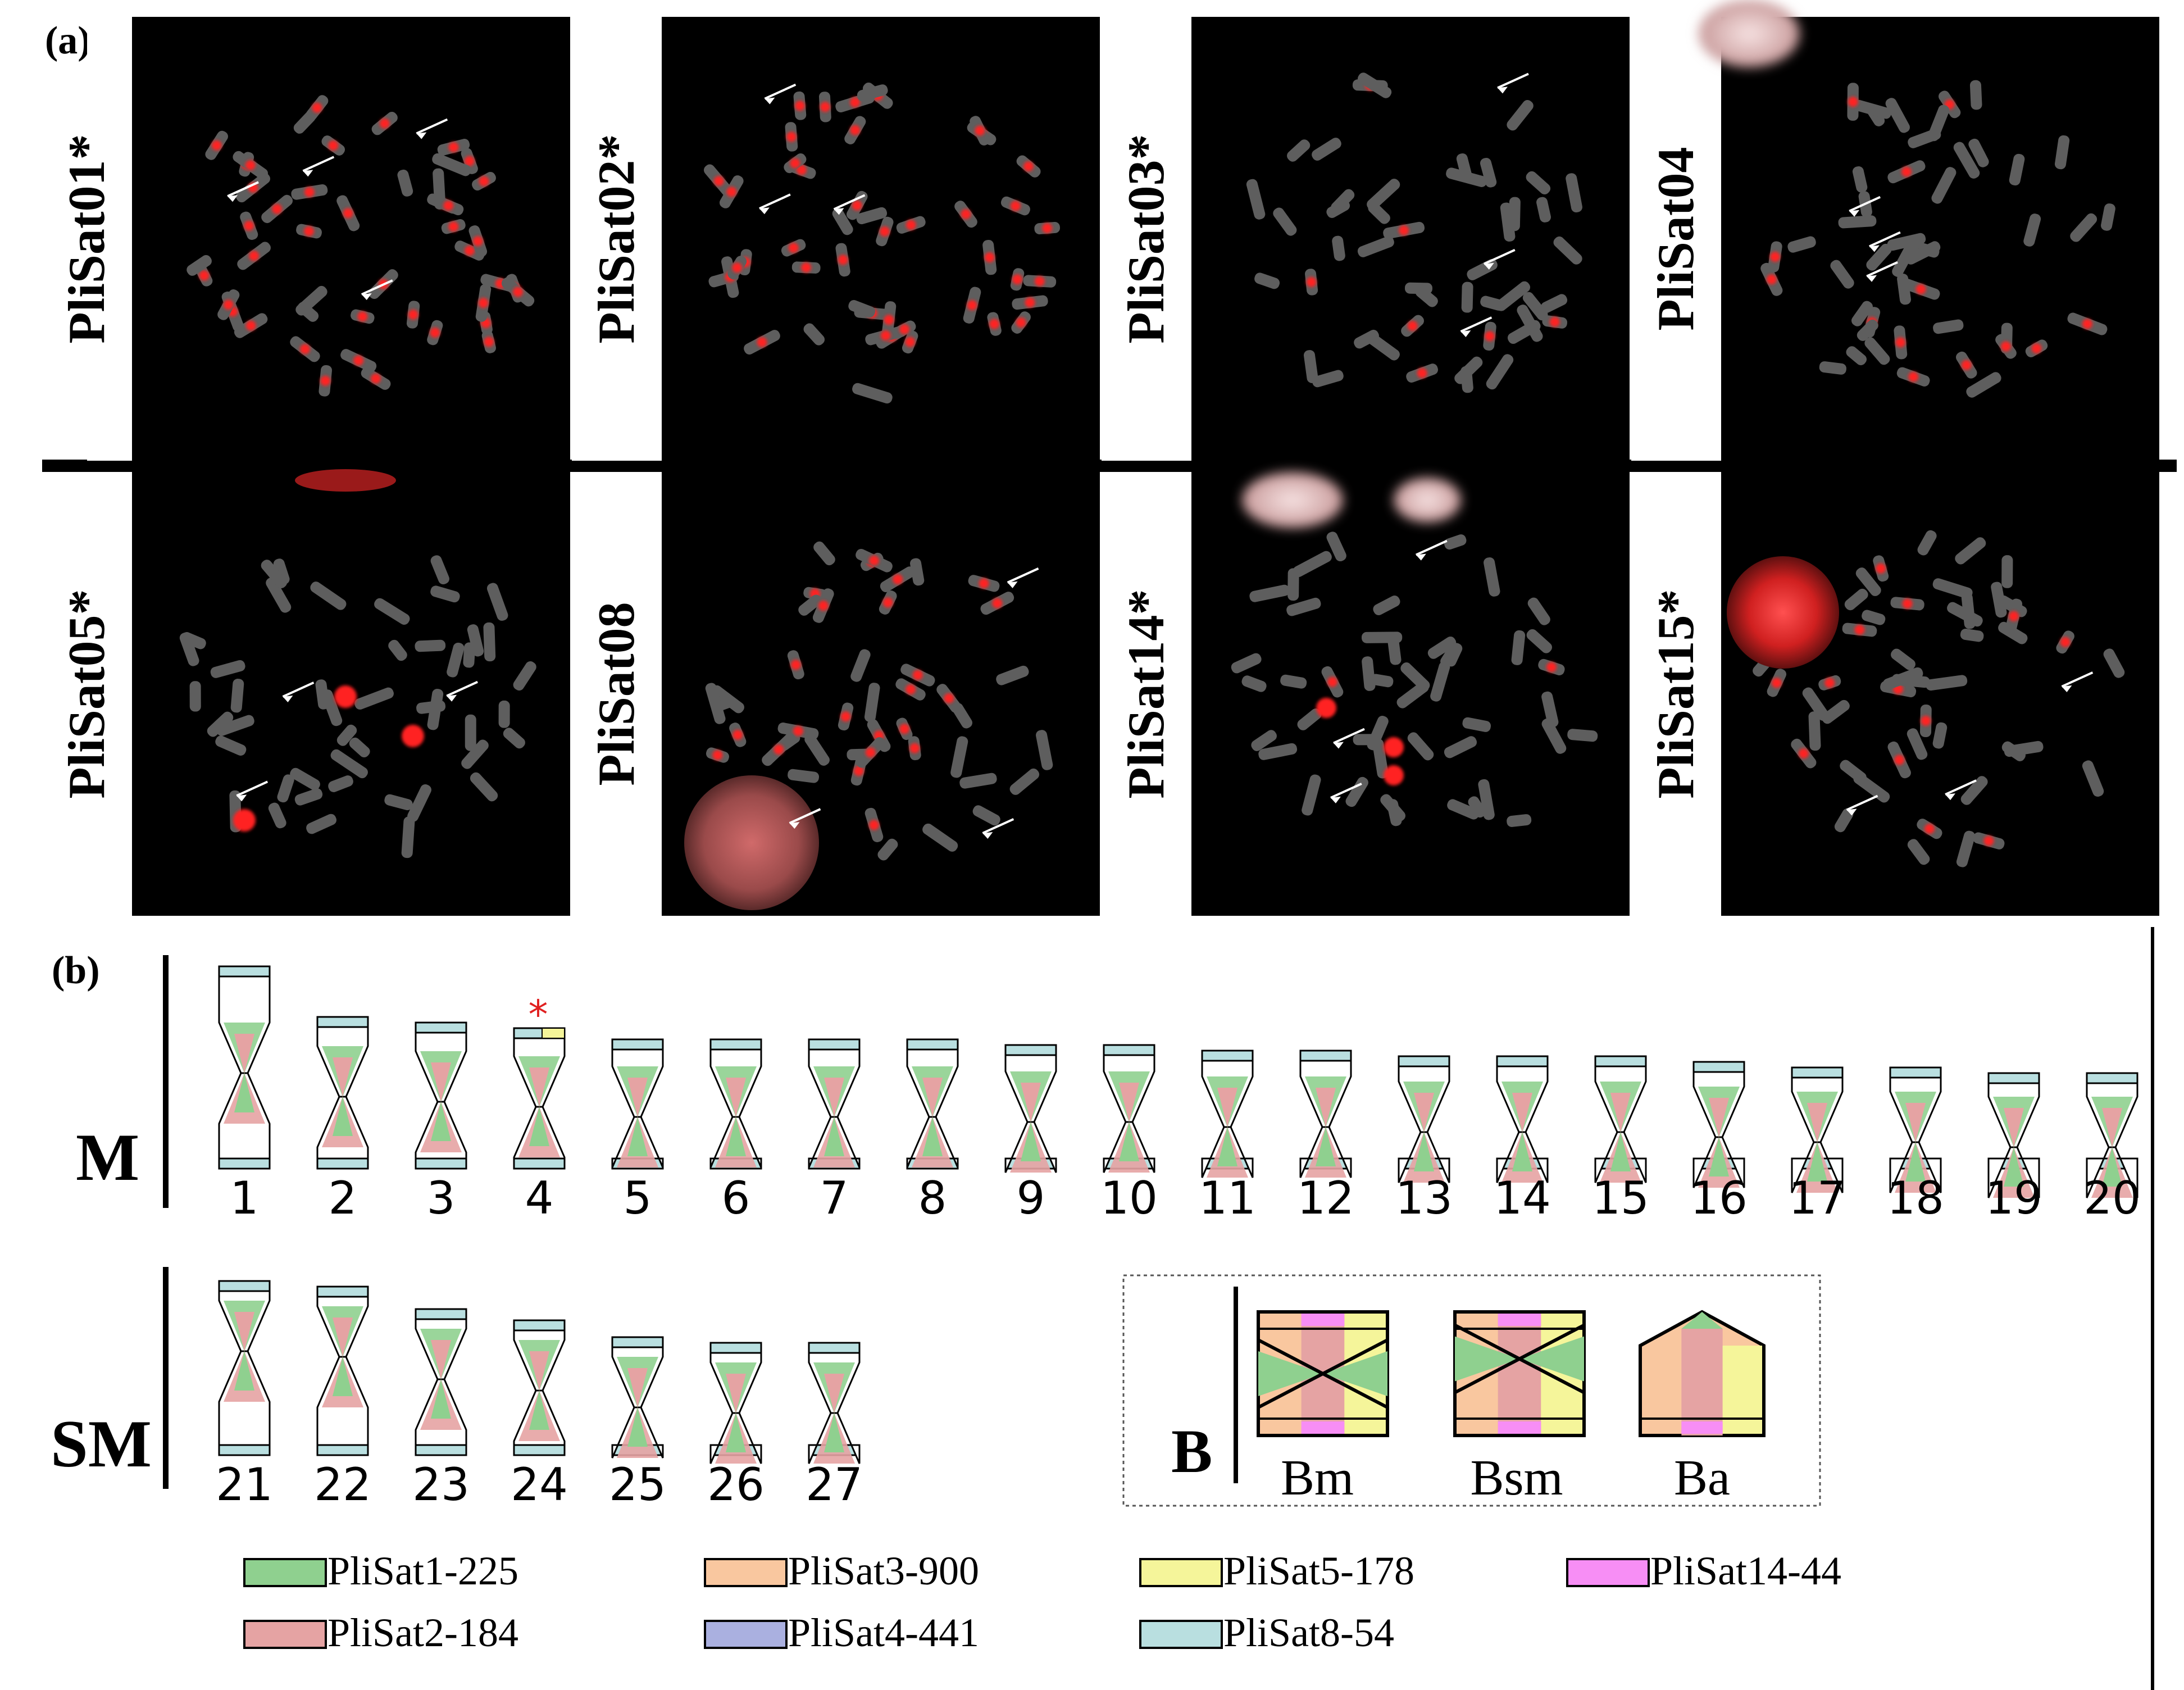 This screenshot has height=1690, width=2184. I want to click on chromosome-number: 19, so click(2014, 1198).